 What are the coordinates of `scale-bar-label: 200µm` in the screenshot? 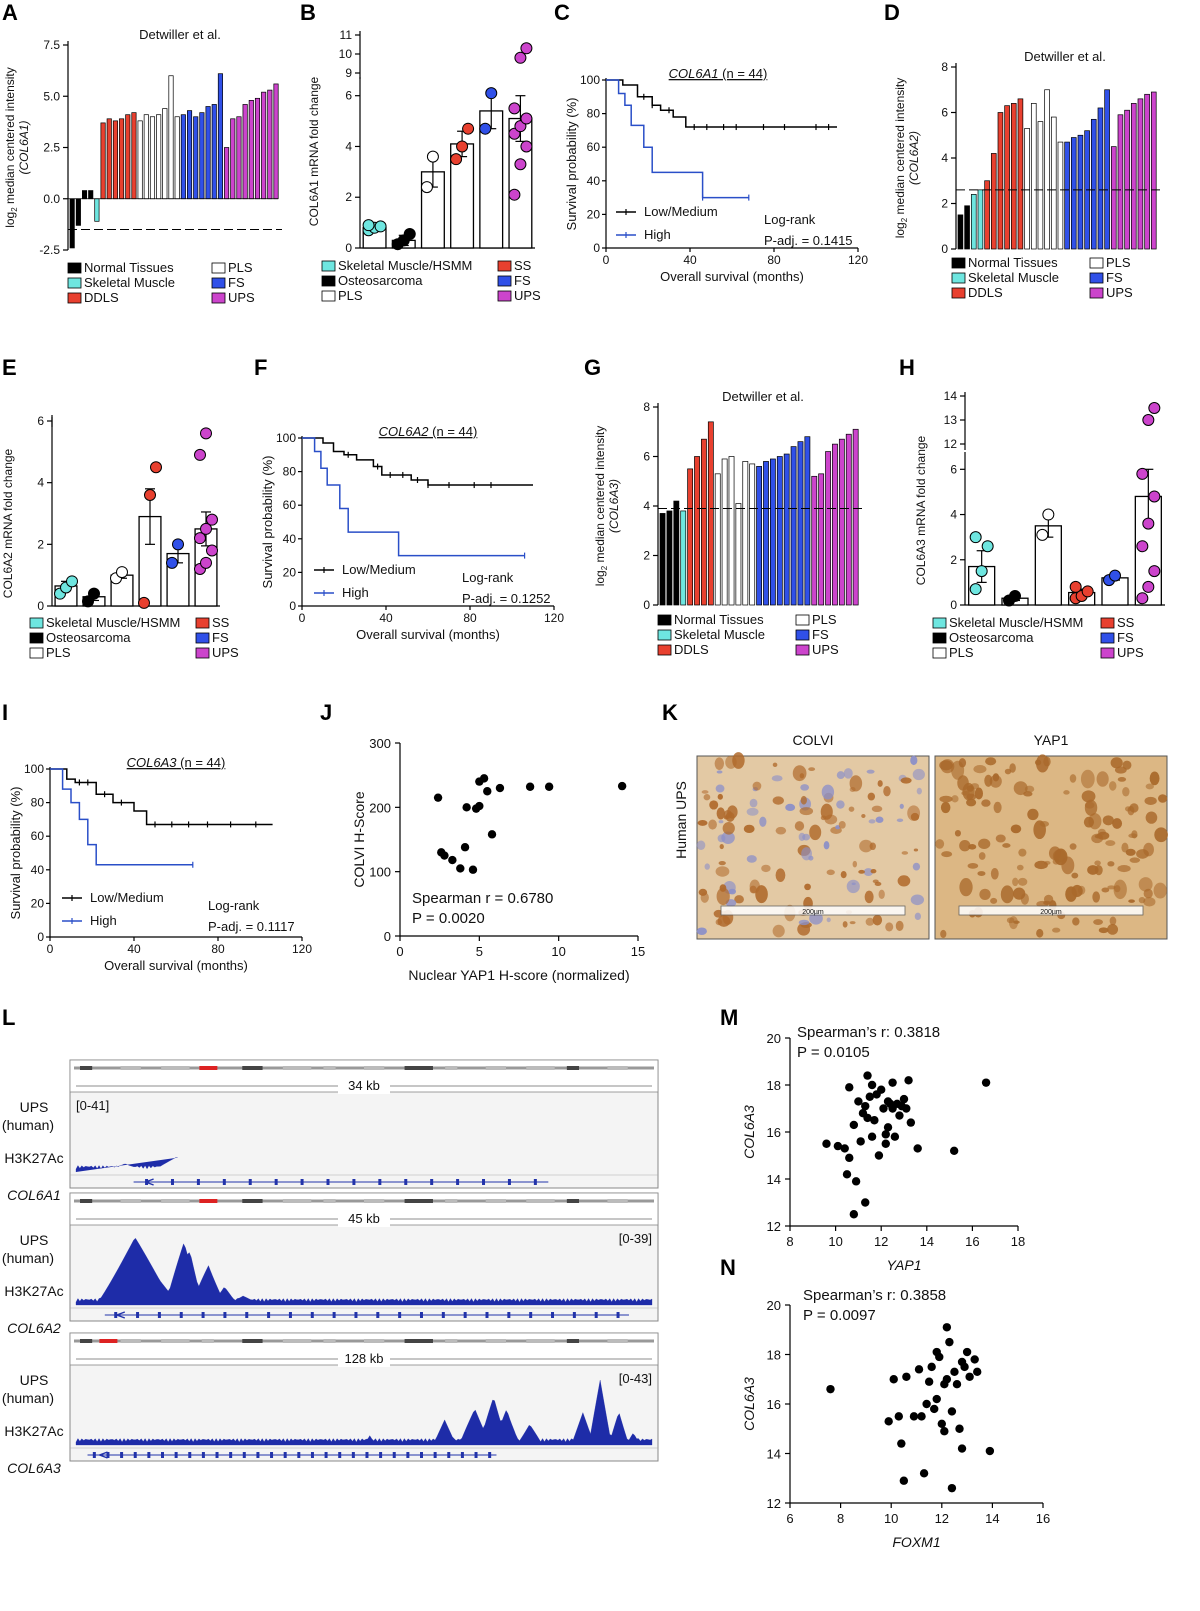 It's located at (813, 912).